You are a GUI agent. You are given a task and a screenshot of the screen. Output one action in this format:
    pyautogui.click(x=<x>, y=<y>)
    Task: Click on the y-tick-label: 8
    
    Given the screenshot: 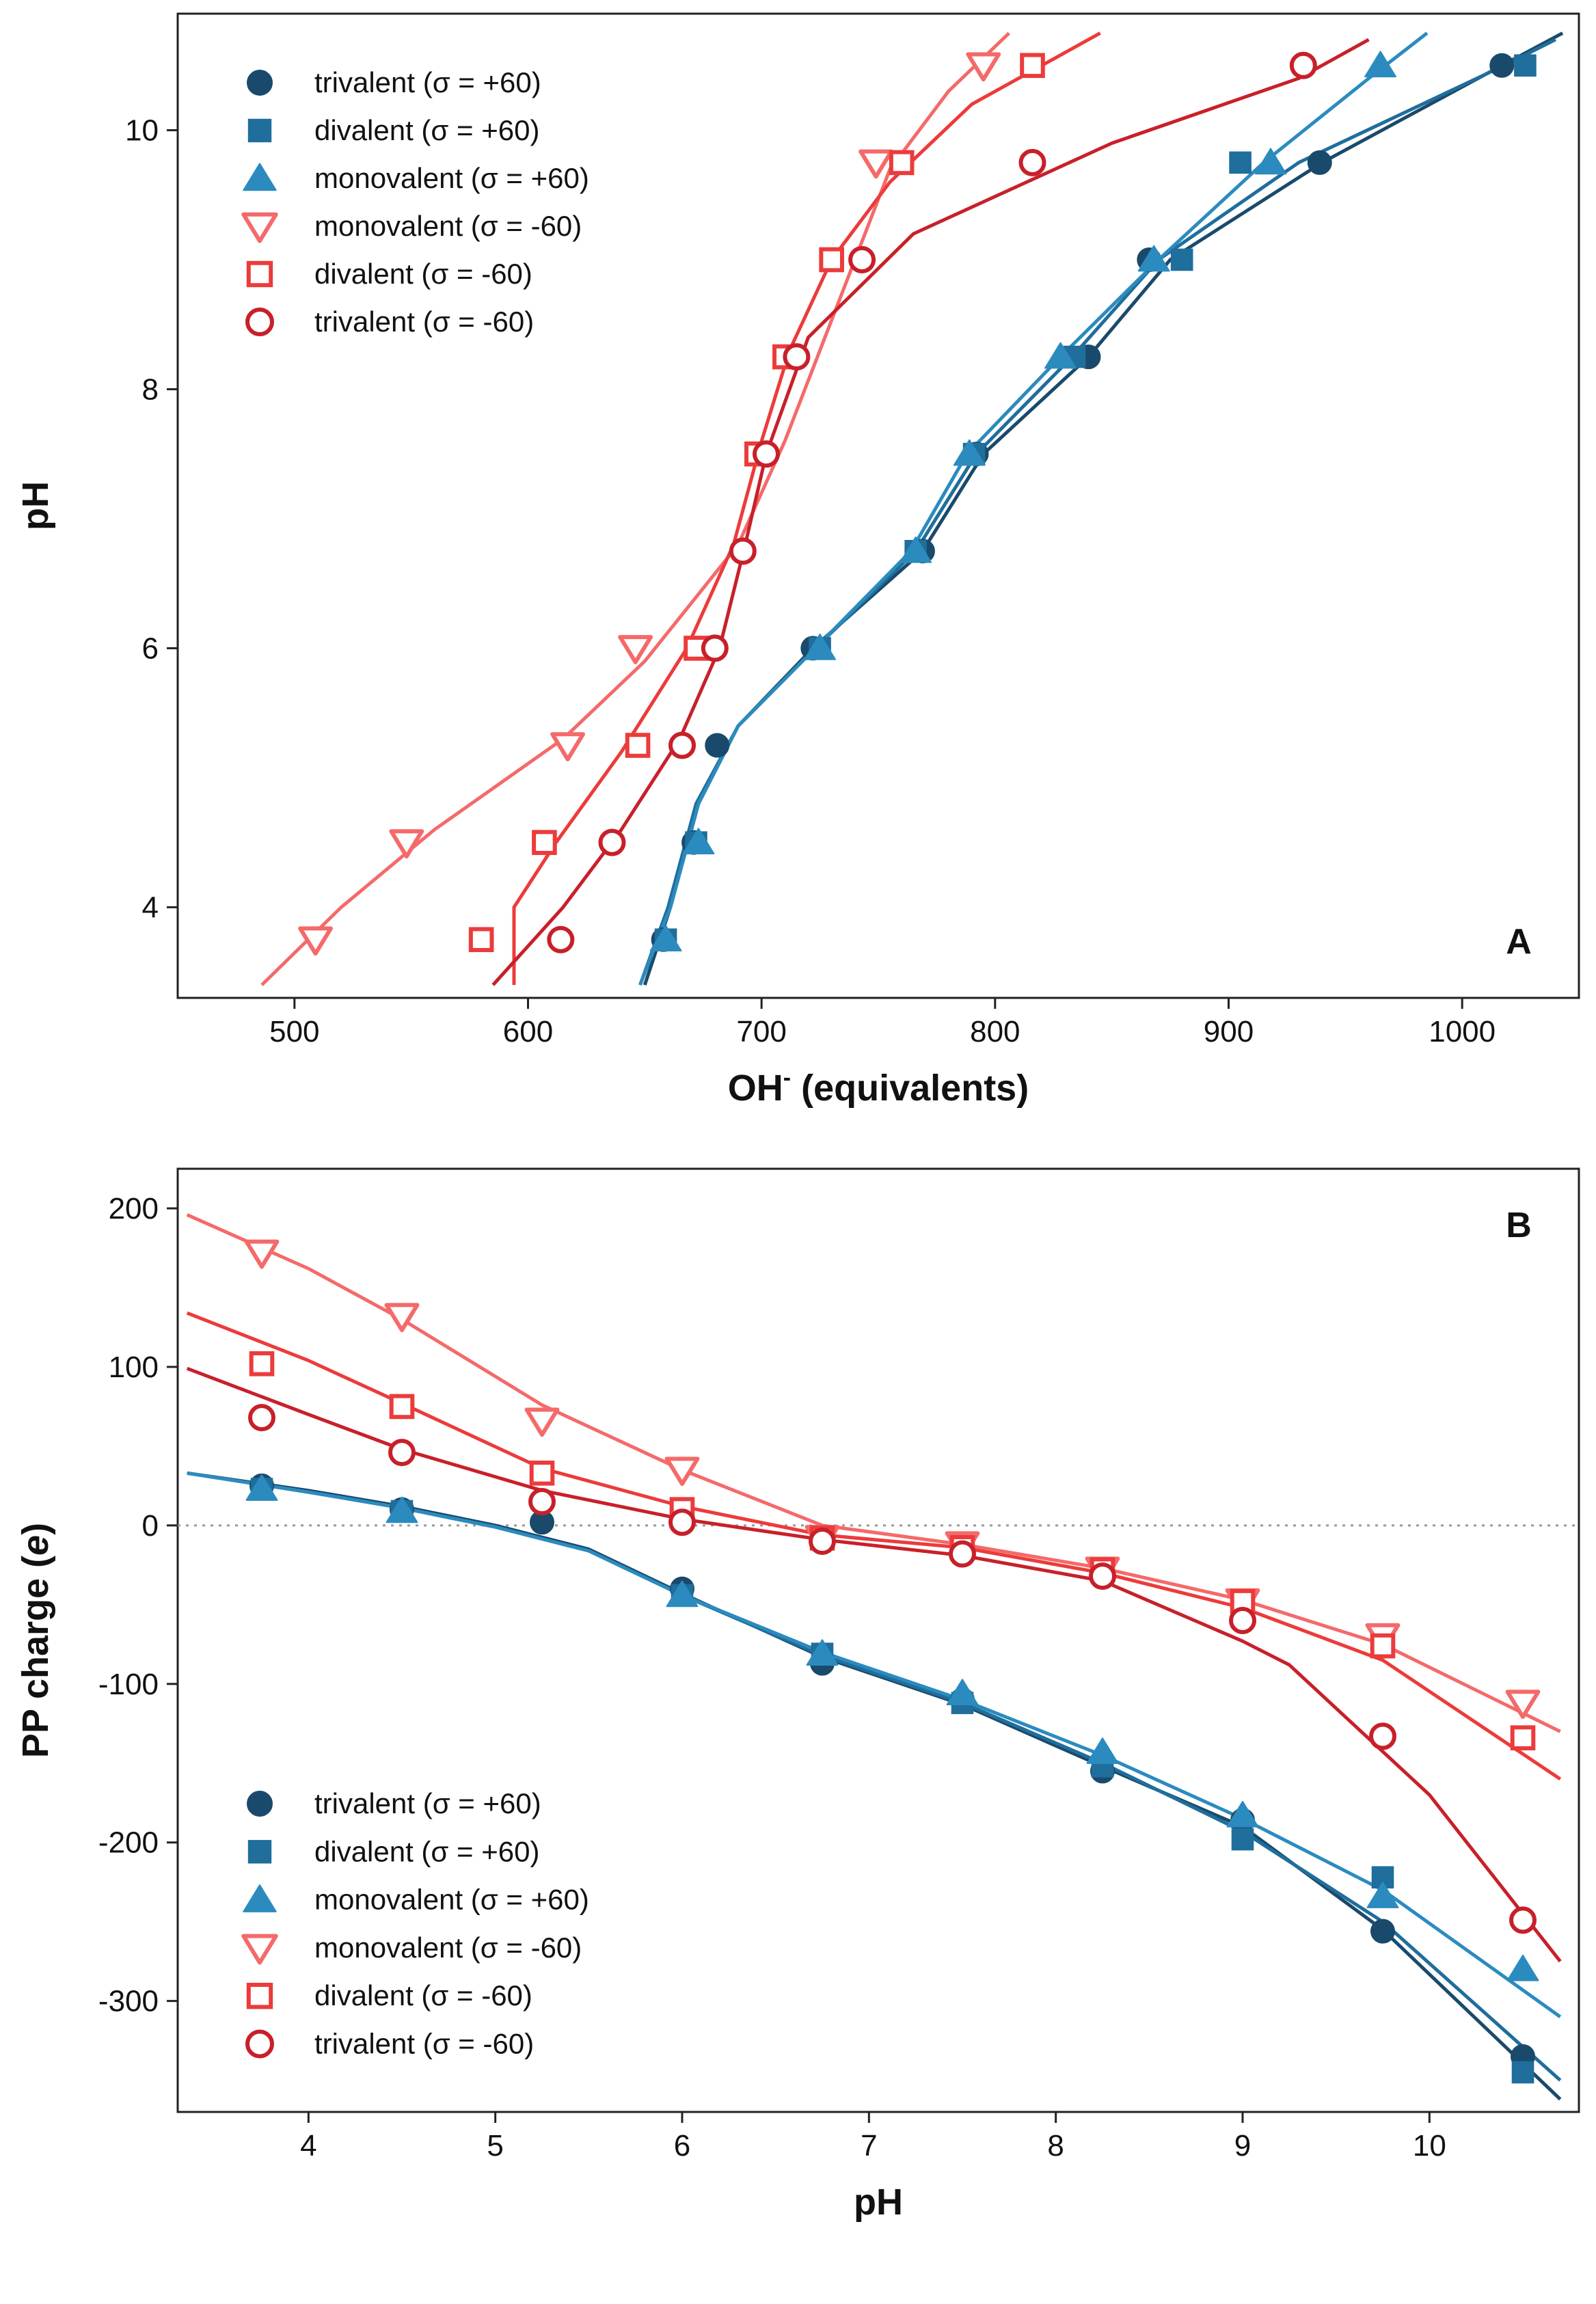 What is the action you would take?
    pyautogui.click(x=150, y=389)
    